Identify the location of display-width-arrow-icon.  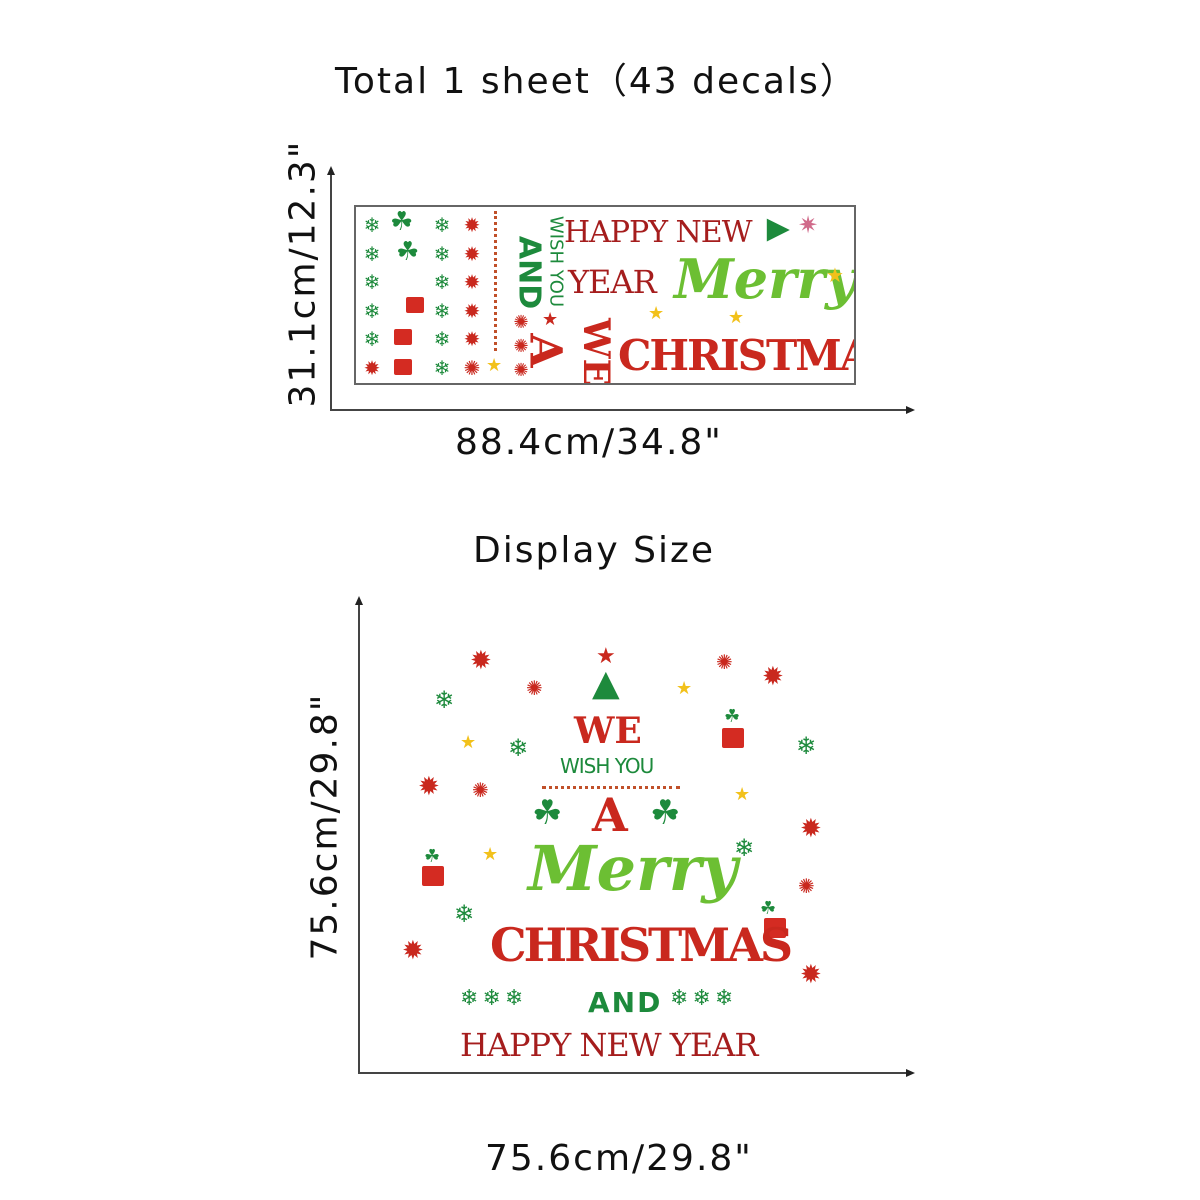
(910, 1073).